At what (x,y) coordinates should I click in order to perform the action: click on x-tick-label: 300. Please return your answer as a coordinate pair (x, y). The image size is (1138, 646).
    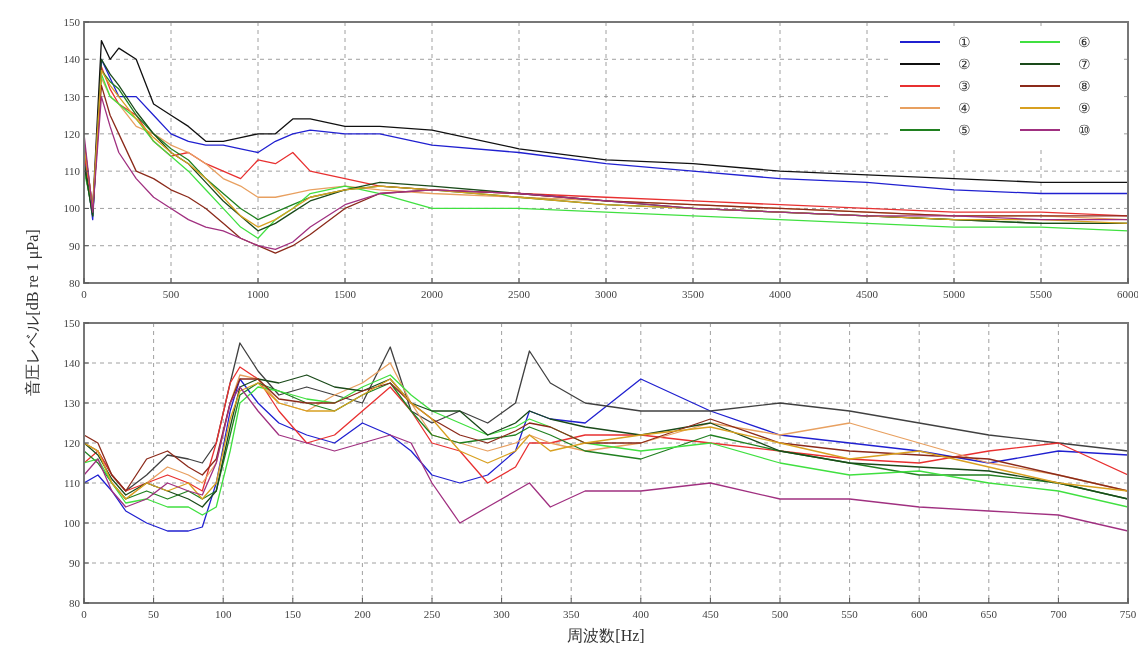
    Looking at the image, I should click on (502, 614).